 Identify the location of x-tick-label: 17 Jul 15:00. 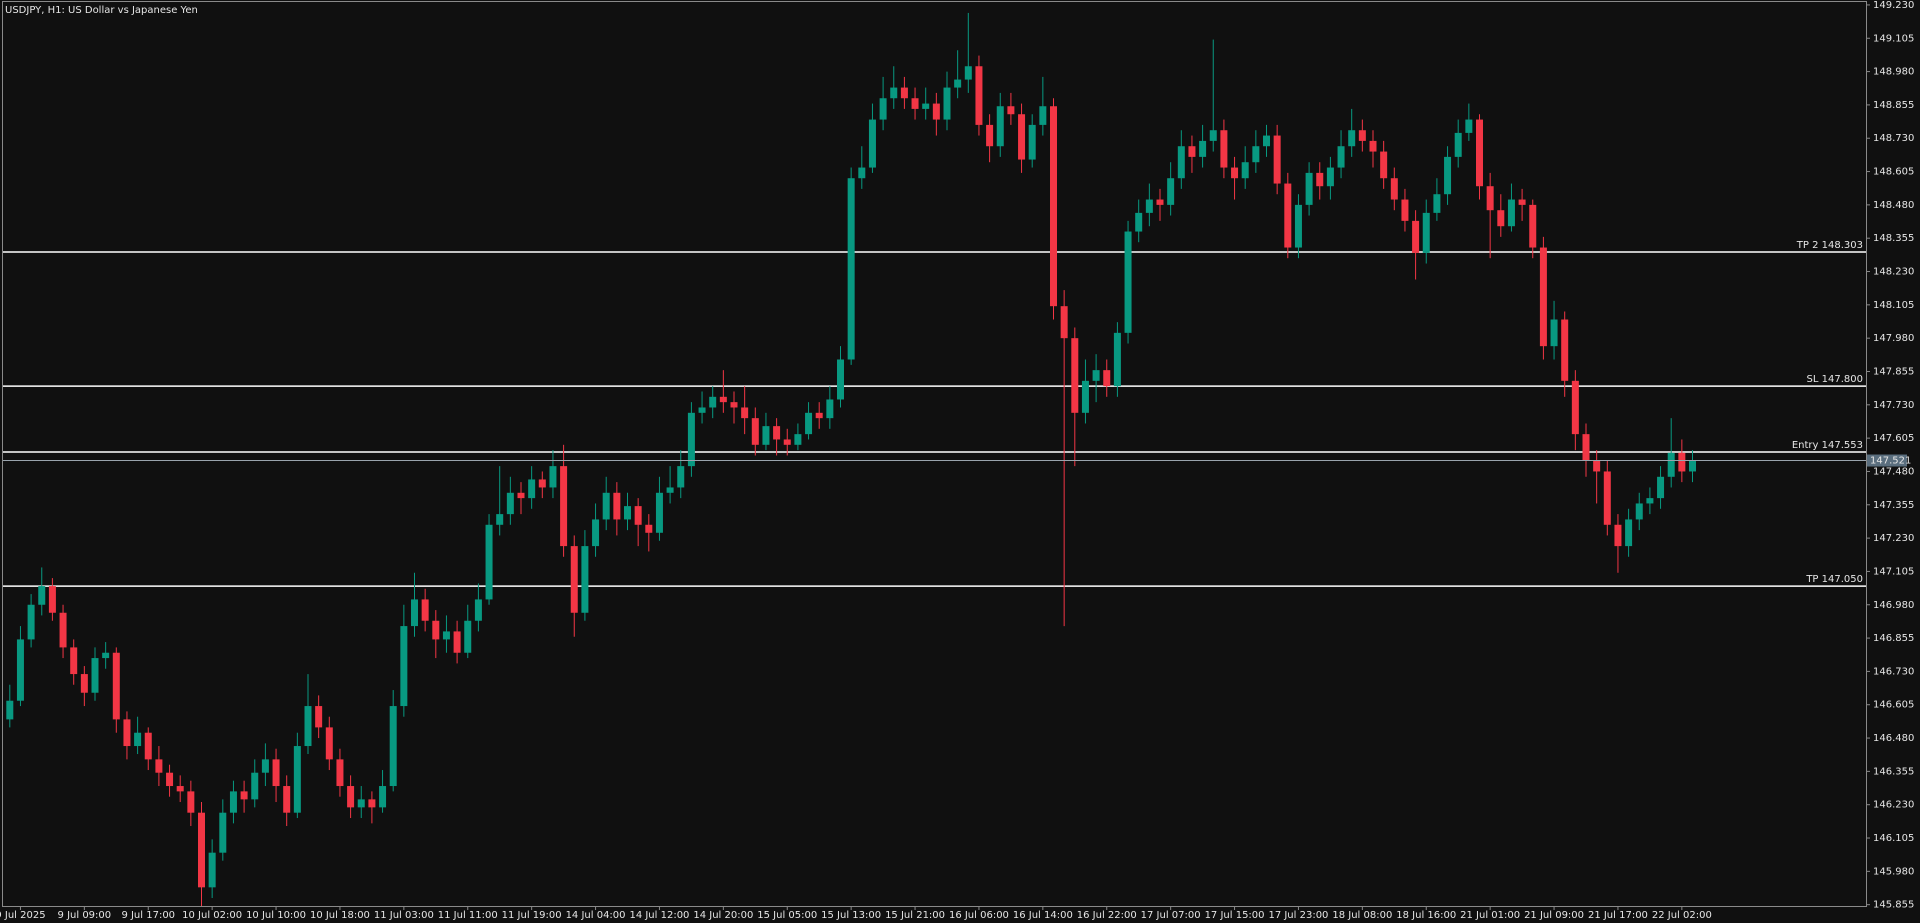
(1235, 915).